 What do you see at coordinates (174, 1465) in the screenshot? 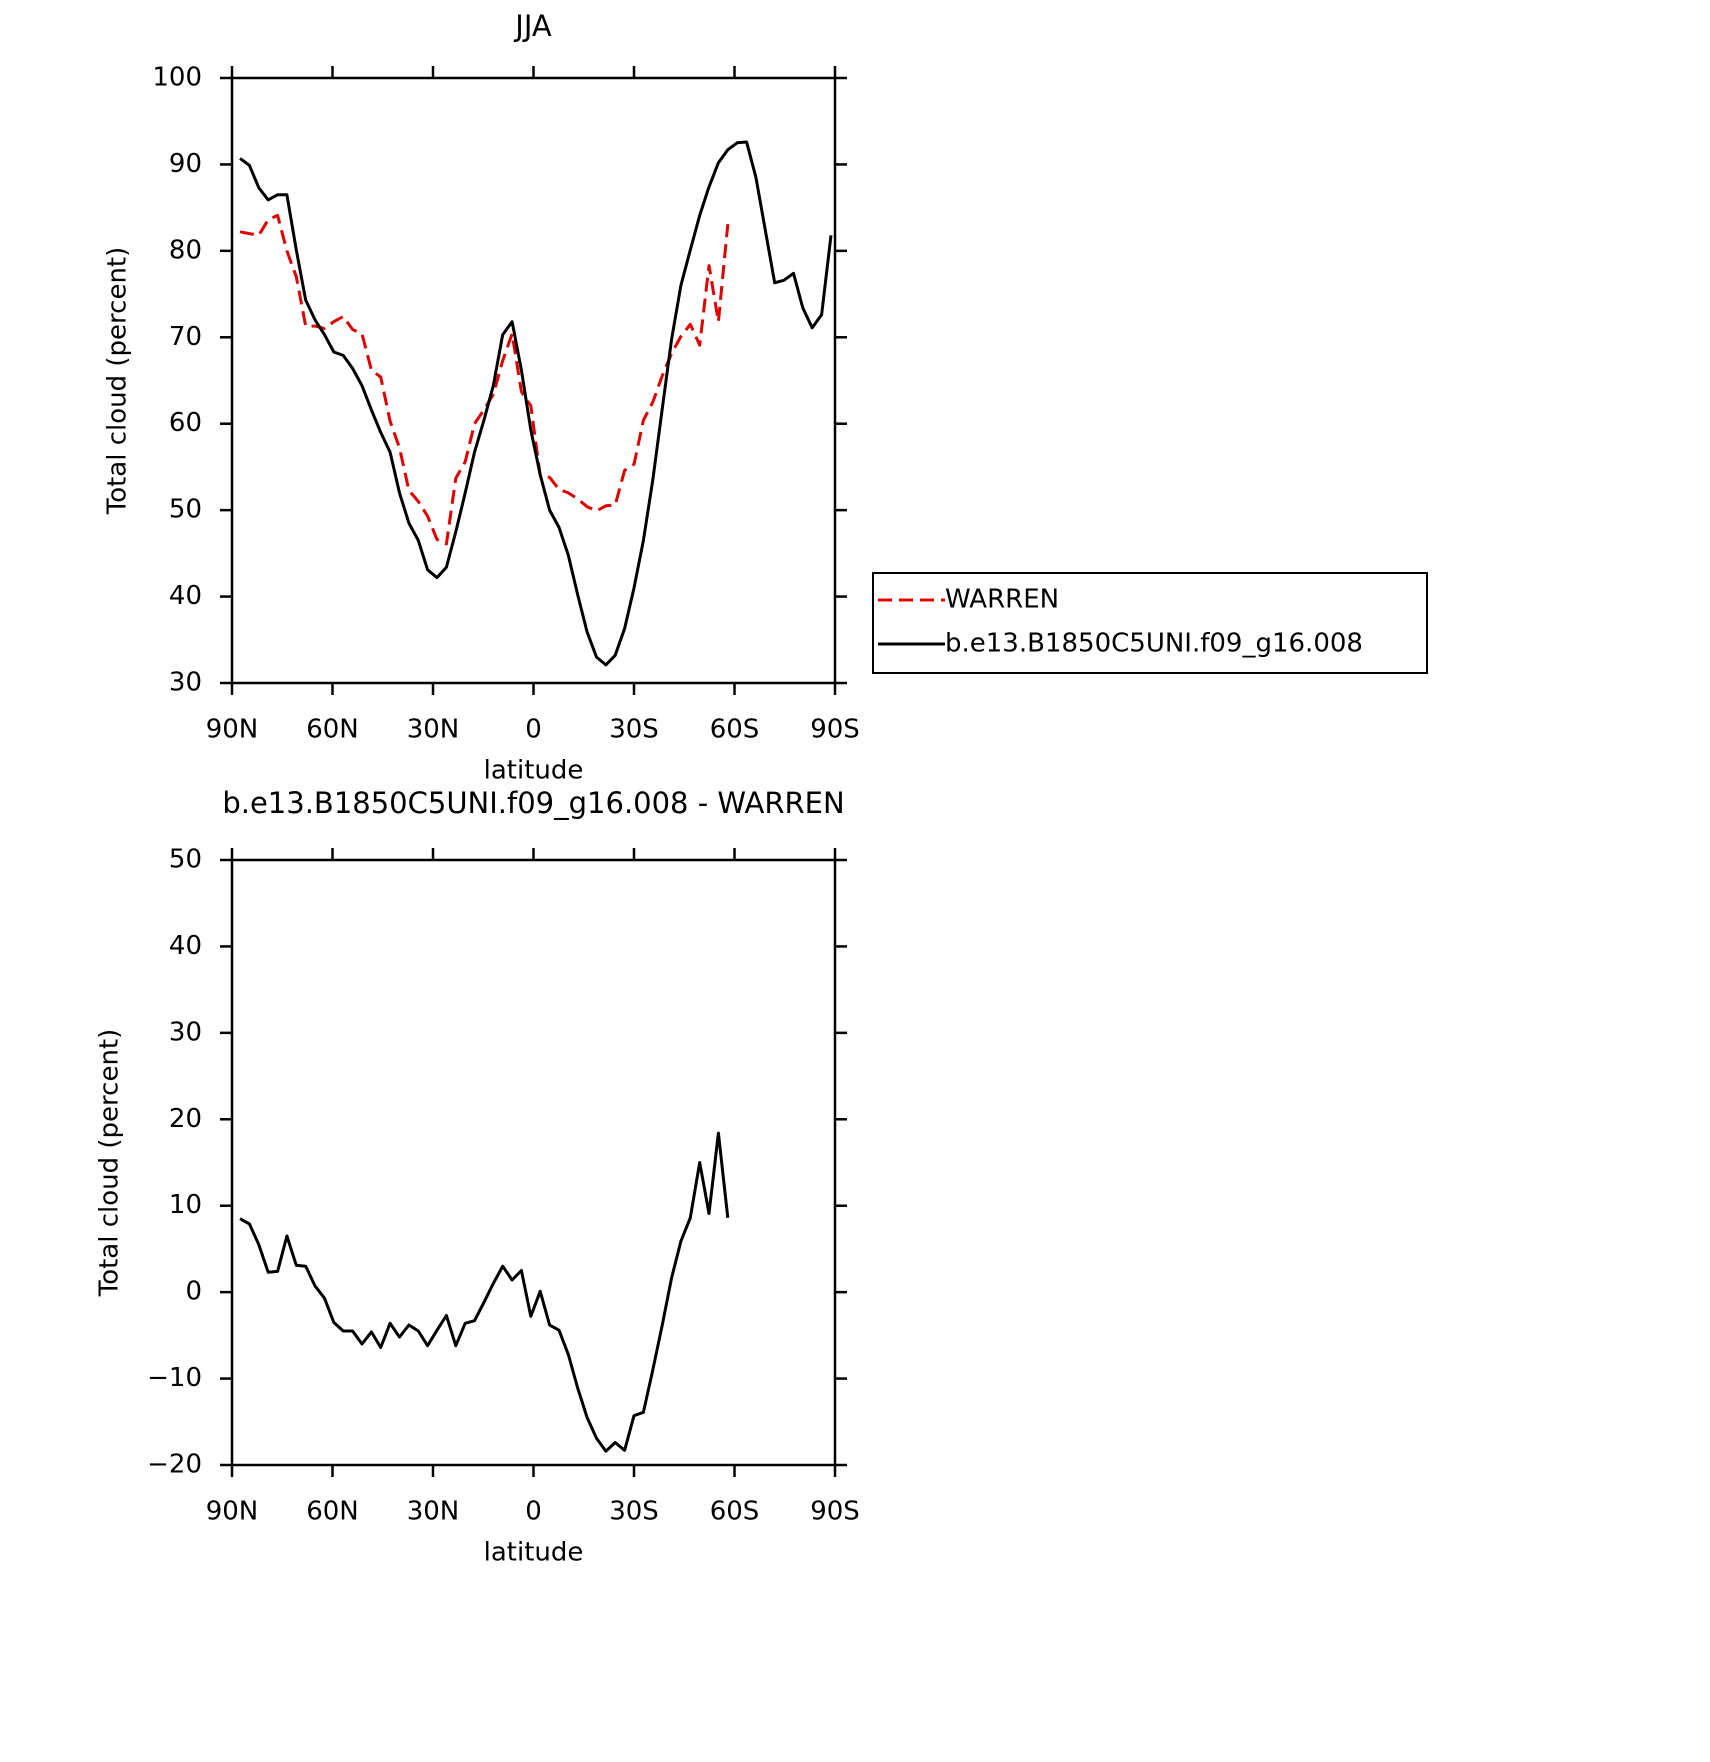
I see `y-tick-label: −20` at bounding box center [174, 1465].